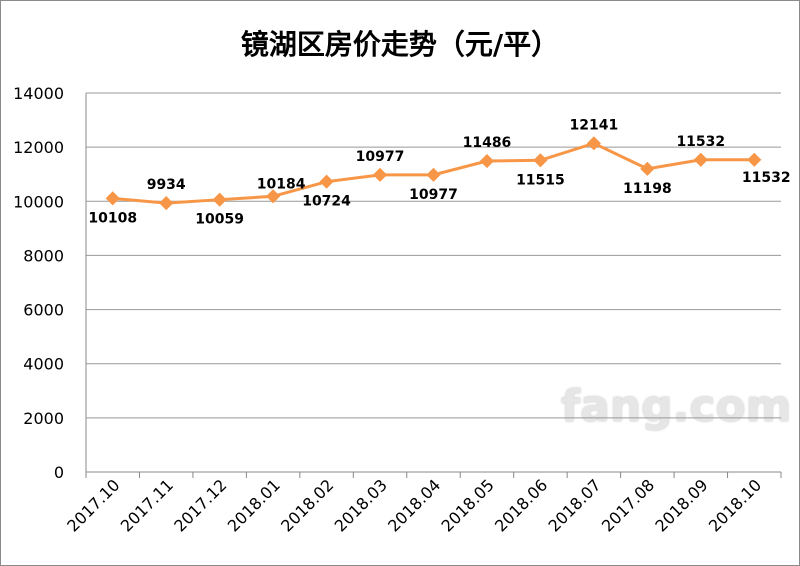  What do you see at coordinates (681, 505) in the screenshot?
I see `x-tick-label: 2018.09` at bounding box center [681, 505].